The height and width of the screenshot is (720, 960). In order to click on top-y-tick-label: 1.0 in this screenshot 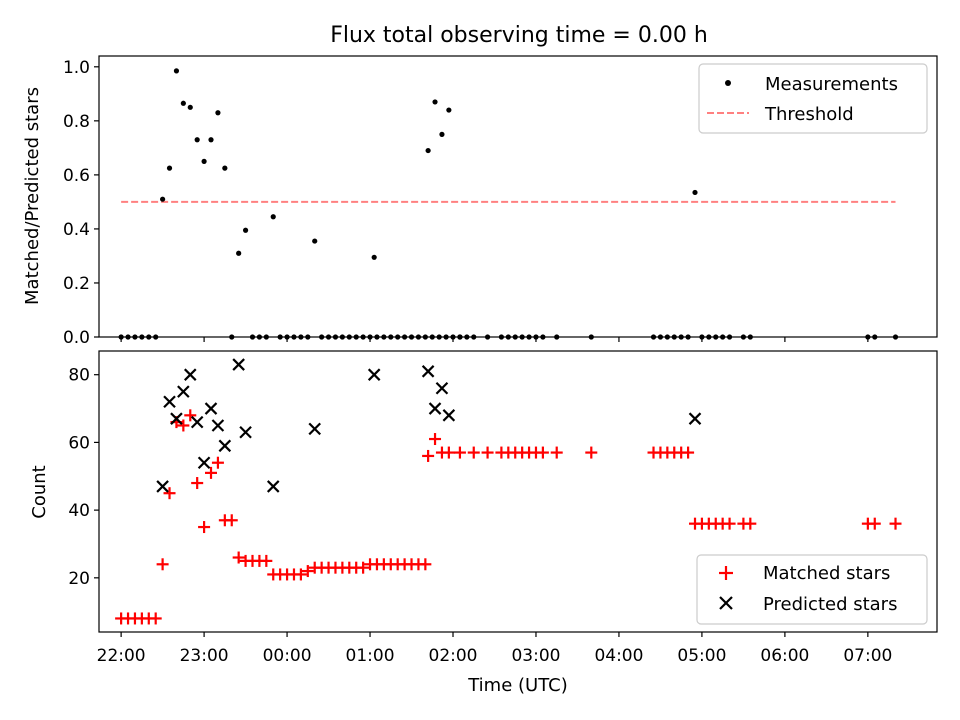, I will do `click(76, 68)`.